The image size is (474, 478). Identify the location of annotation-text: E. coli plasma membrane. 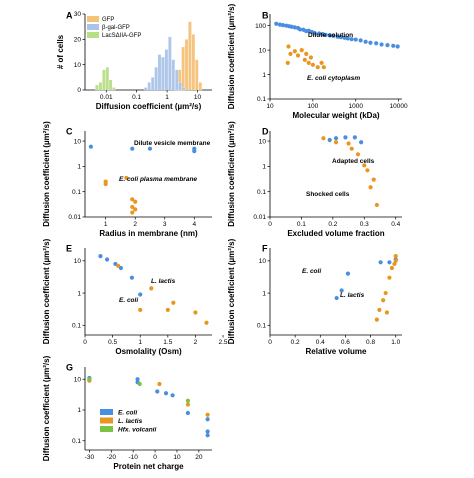
(158, 179).